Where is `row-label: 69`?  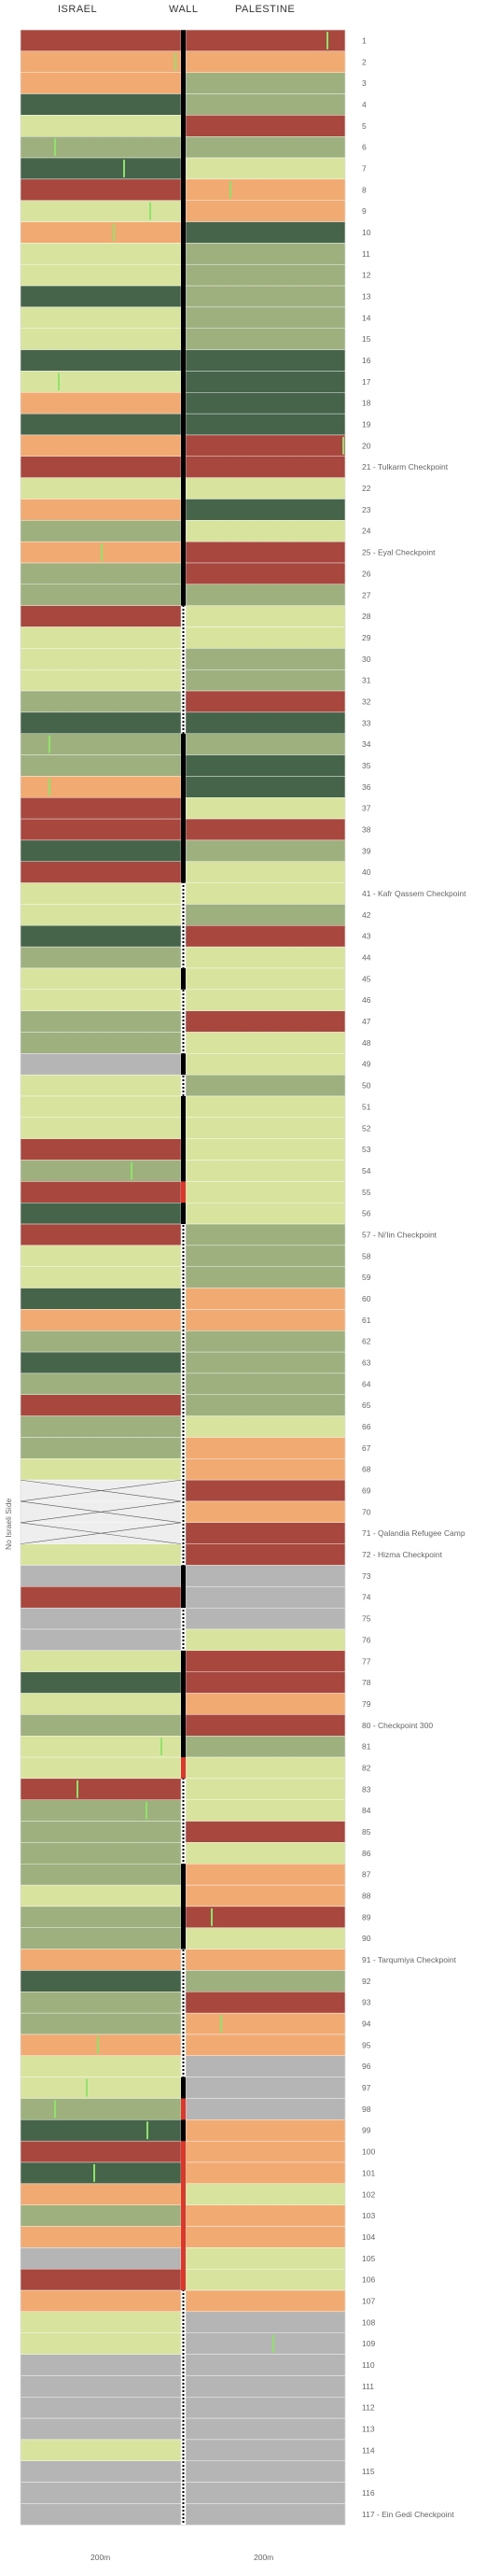
row-label: 69 is located at coordinates (367, 1491).